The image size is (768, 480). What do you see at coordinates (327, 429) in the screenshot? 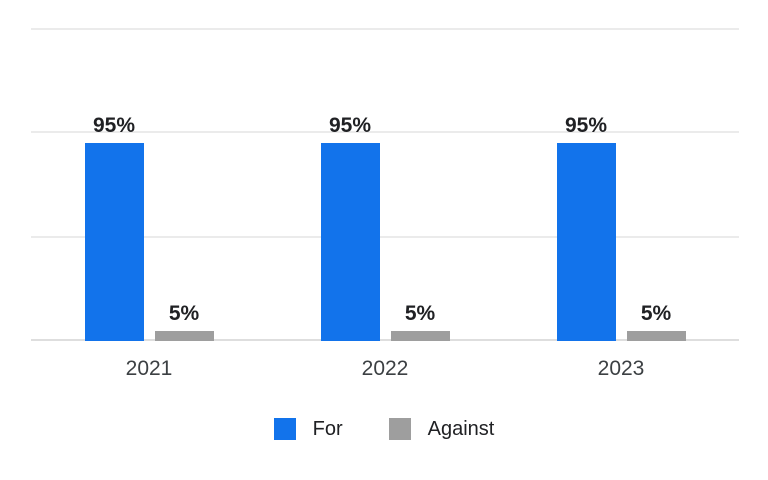
I see `legend-label: For` at bounding box center [327, 429].